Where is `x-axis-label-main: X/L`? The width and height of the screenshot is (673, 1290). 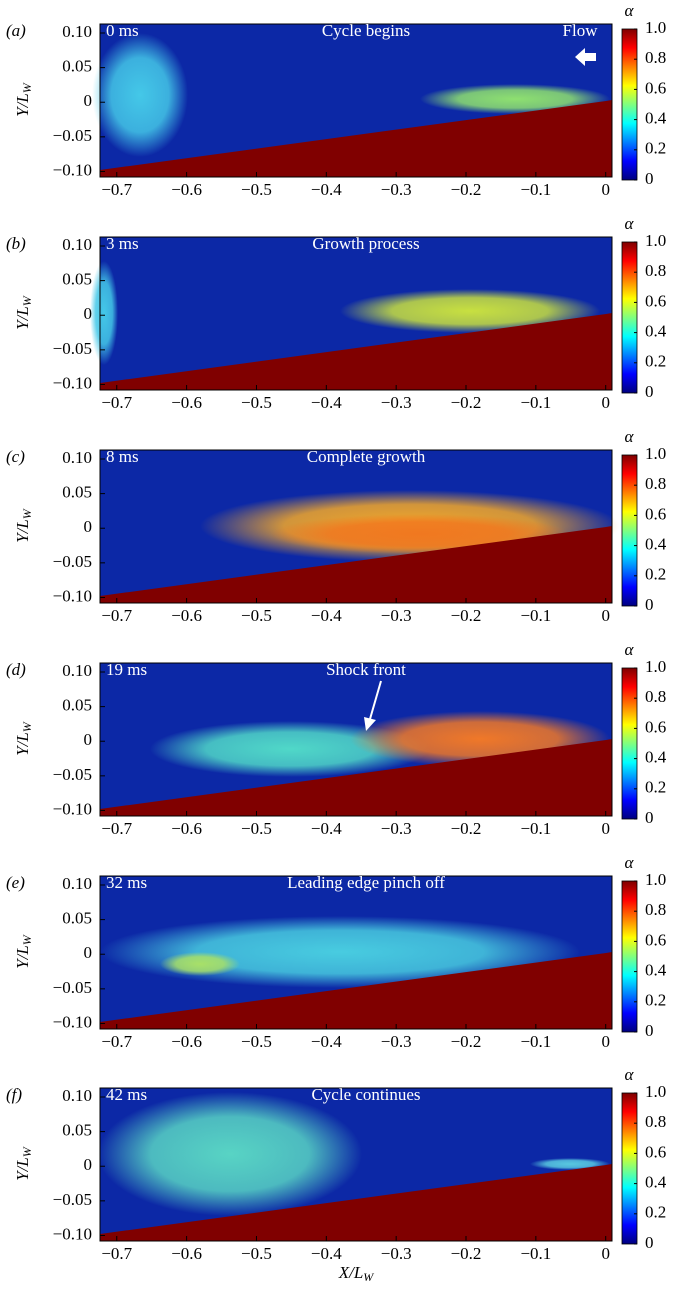 x-axis-label-main: X/L is located at coordinates (351, 1272).